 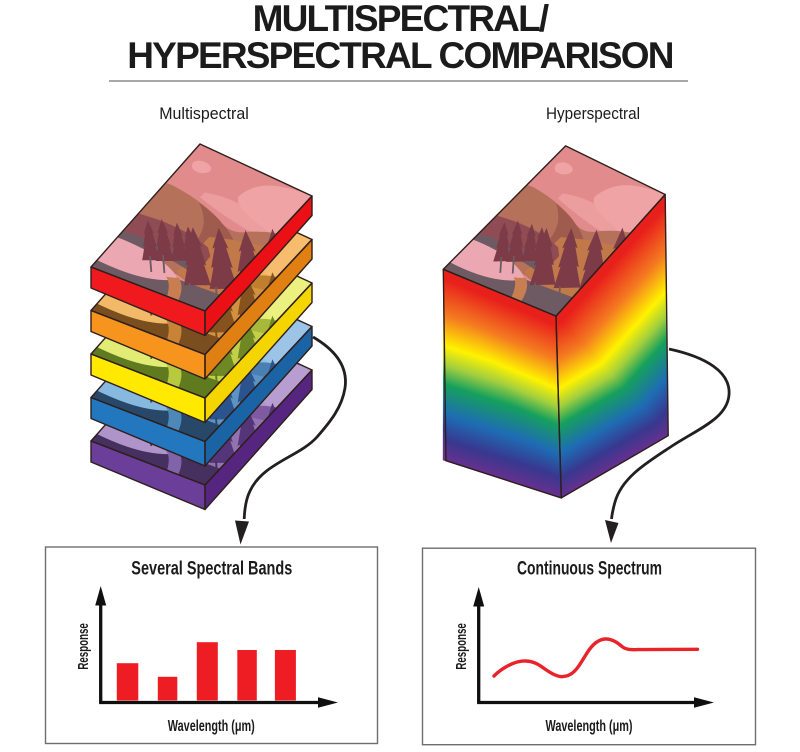 I want to click on svg-text: Hyperspectral, so click(x=593, y=114).